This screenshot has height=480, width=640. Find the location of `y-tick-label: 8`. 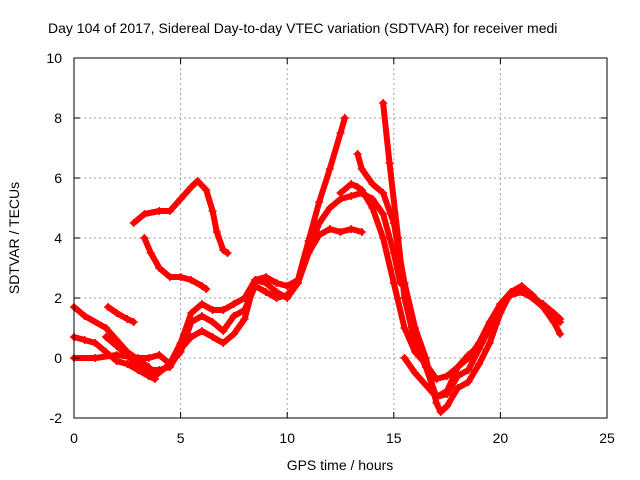

y-tick-label: 8 is located at coordinates (58, 118).